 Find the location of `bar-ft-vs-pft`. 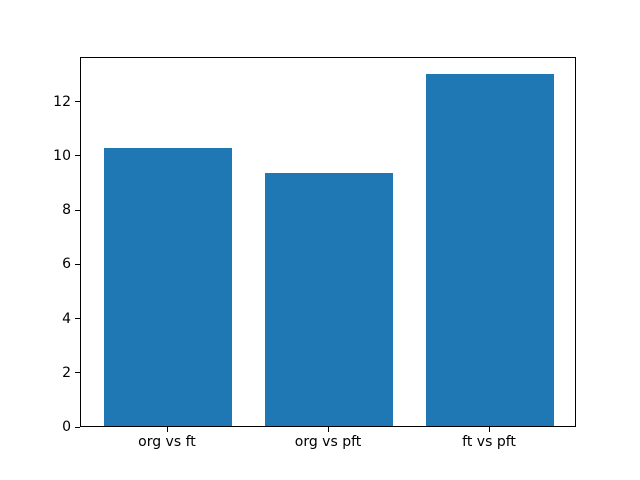

bar-ft-vs-pft is located at coordinates (490, 249).